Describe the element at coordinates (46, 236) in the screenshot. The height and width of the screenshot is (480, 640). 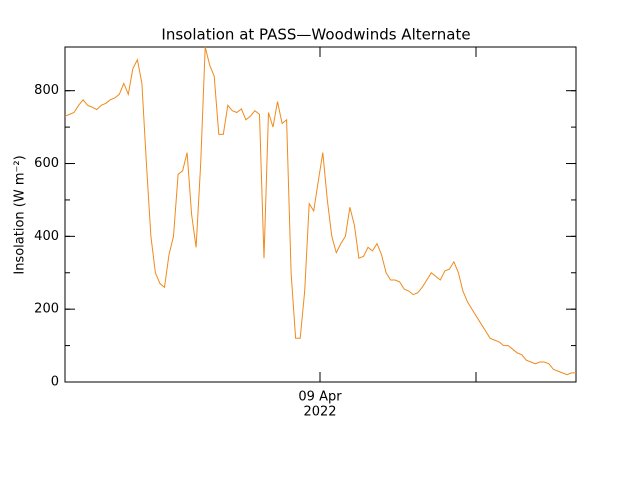
I see `y-tick-label: 400` at that location.